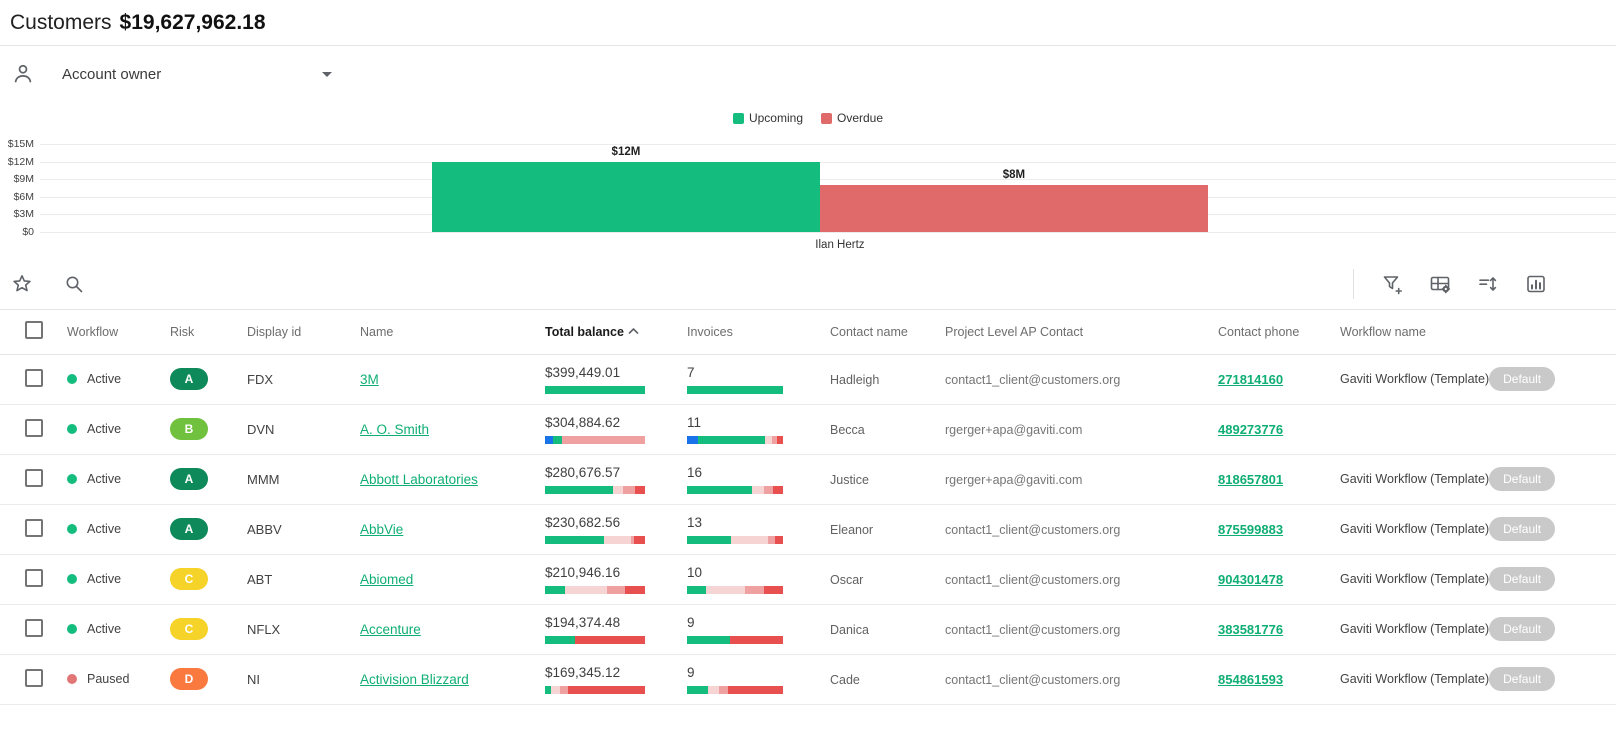  I want to click on workflow-name: Gaviti Workflow (Template), so click(1415, 679).